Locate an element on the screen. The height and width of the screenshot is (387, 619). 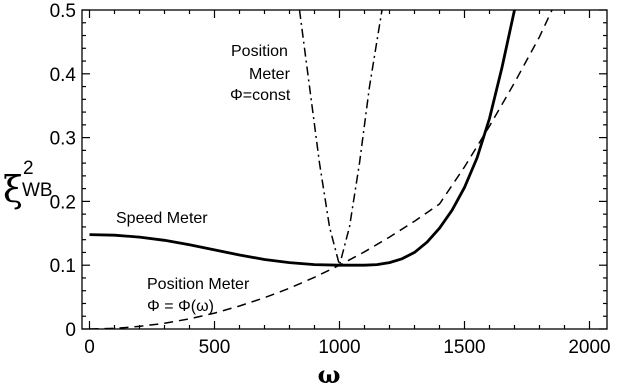
y-tick-label: 0.1 is located at coordinates (63, 266).